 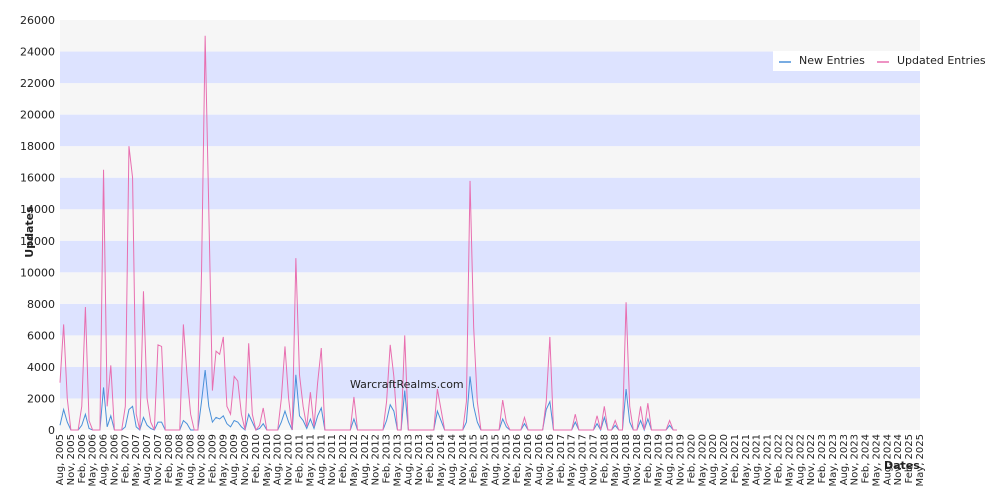 What do you see at coordinates (29, 232) in the screenshot?
I see `y-axis-title: Updates` at bounding box center [29, 232].